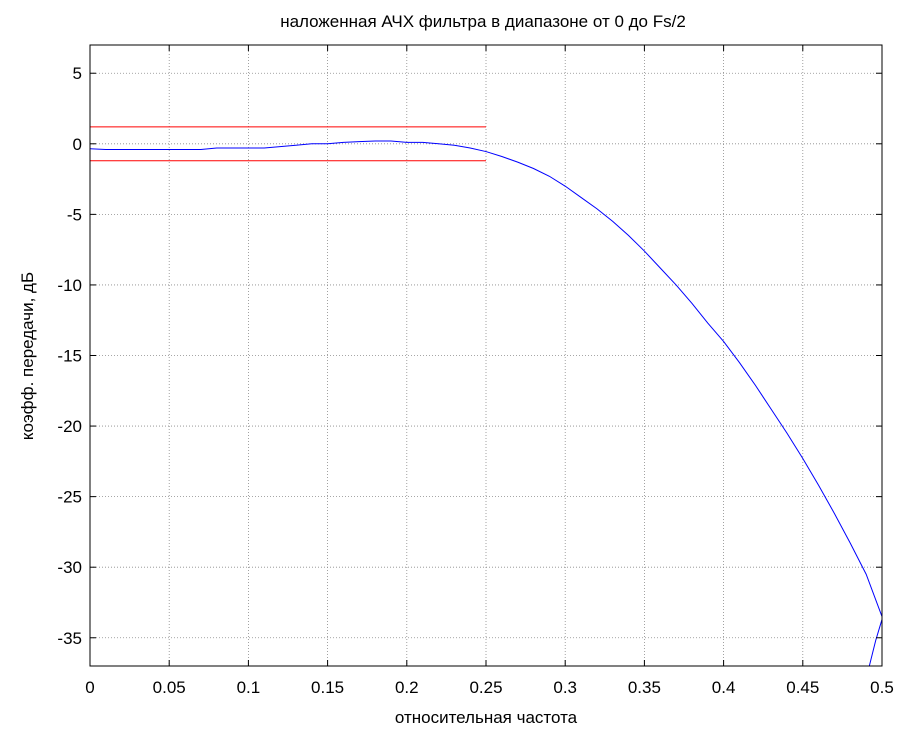 The width and height of the screenshot is (901, 731). What do you see at coordinates (77, 73) in the screenshot?
I see `y-tick-label: 5` at bounding box center [77, 73].